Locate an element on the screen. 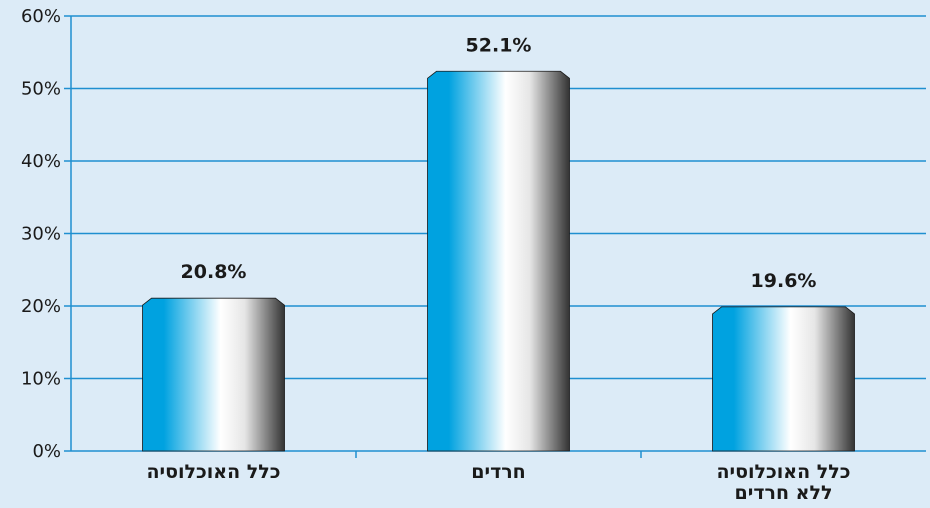 This screenshot has width=930, height=508. y-tick-label: 50% is located at coordinates (41, 89).